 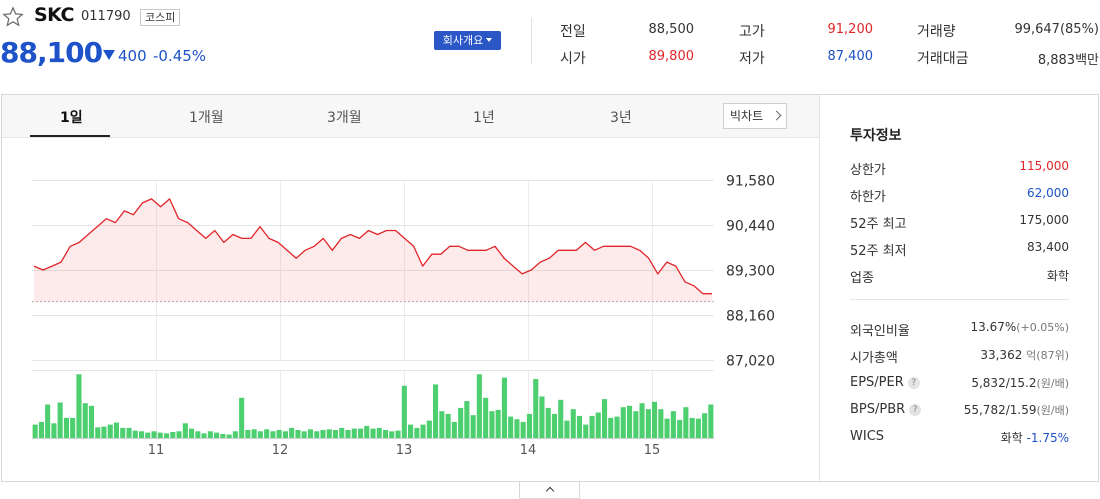 What do you see at coordinates (886, 409) in the screenshot?
I see `bps-pbr-label: BPS/PBR?` at bounding box center [886, 409].